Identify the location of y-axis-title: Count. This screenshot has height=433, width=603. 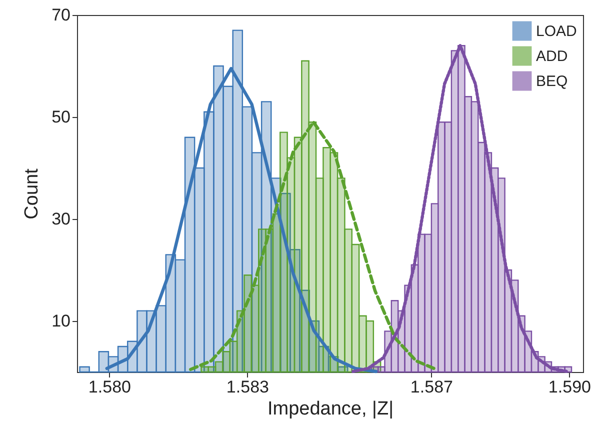
(32, 194).